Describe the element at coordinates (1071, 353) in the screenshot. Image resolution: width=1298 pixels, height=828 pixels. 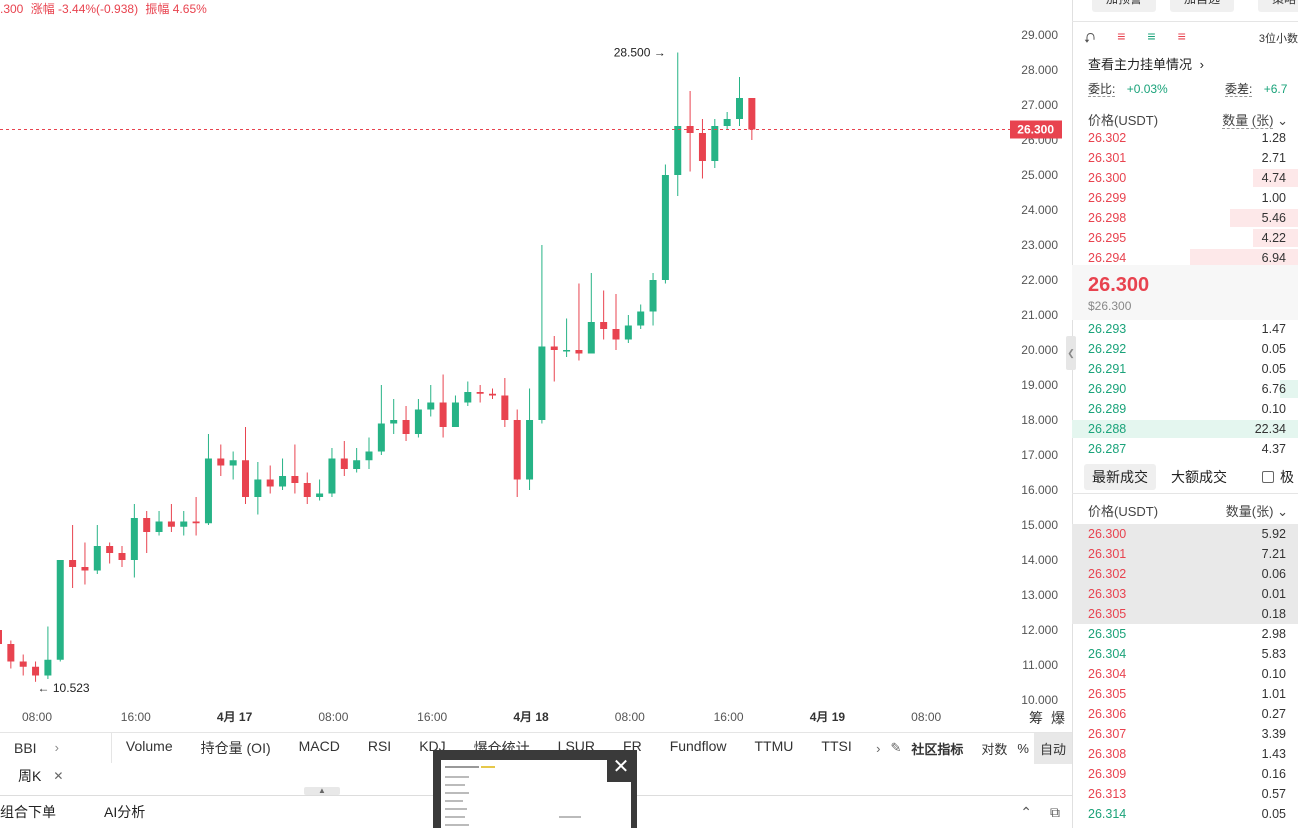
I see `collapse-panel-handle: ❮` at that location.